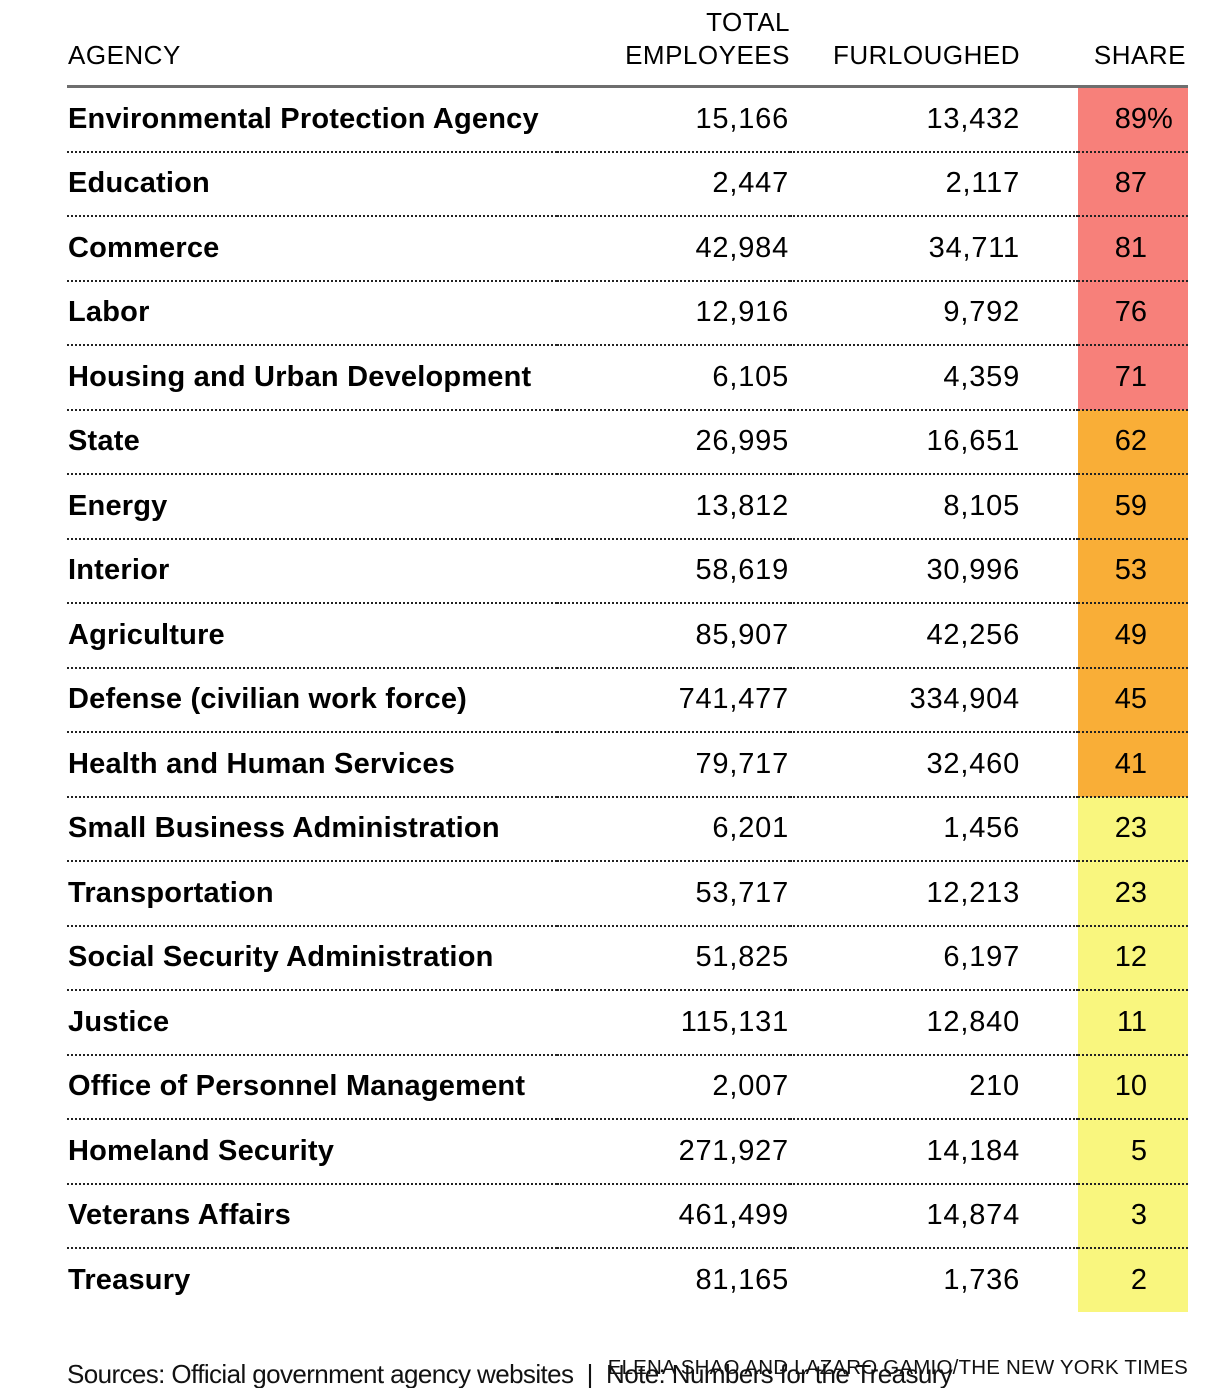 This screenshot has width=1222, height=1388. Describe the element at coordinates (1138, 1150) in the screenshot. I see `share-value: 5` at that location.